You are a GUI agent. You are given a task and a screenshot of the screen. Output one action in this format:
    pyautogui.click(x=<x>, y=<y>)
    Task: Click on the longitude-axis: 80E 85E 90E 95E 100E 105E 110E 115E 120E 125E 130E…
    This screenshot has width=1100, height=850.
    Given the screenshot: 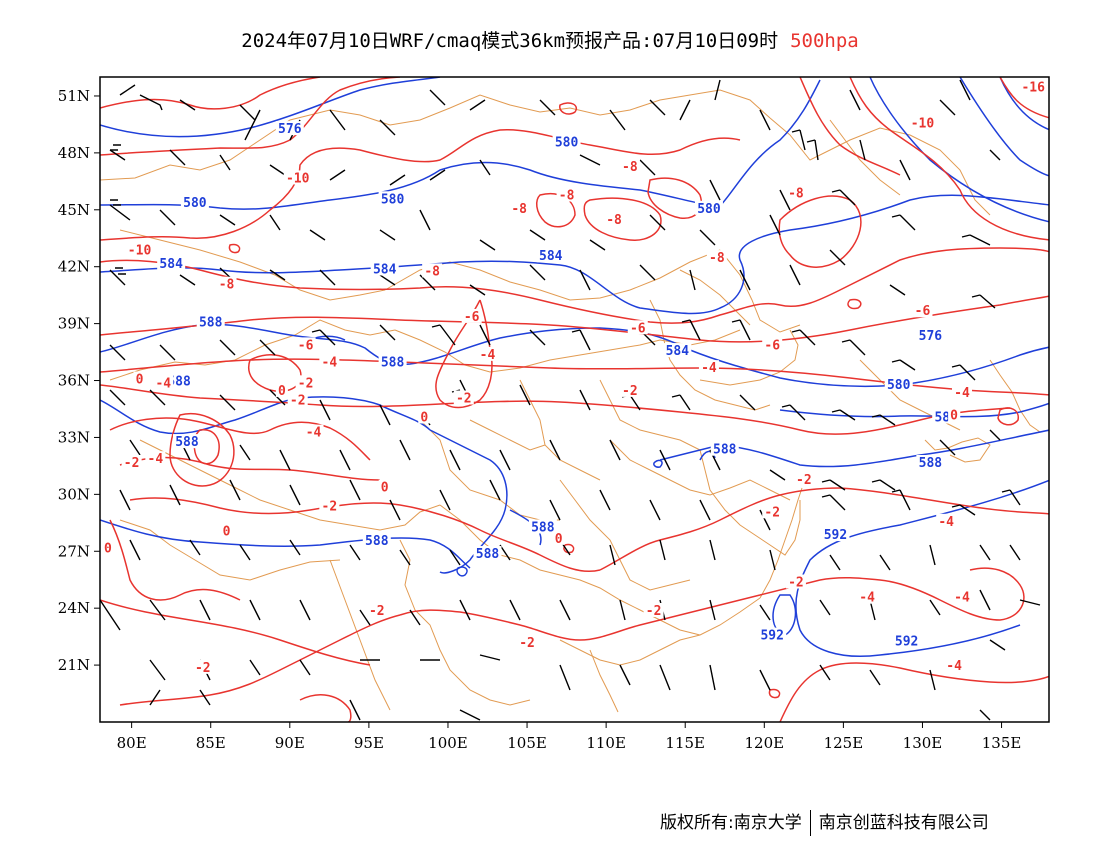 What is the action you would take?
    pyautogui.click(x=569, y=737)
    